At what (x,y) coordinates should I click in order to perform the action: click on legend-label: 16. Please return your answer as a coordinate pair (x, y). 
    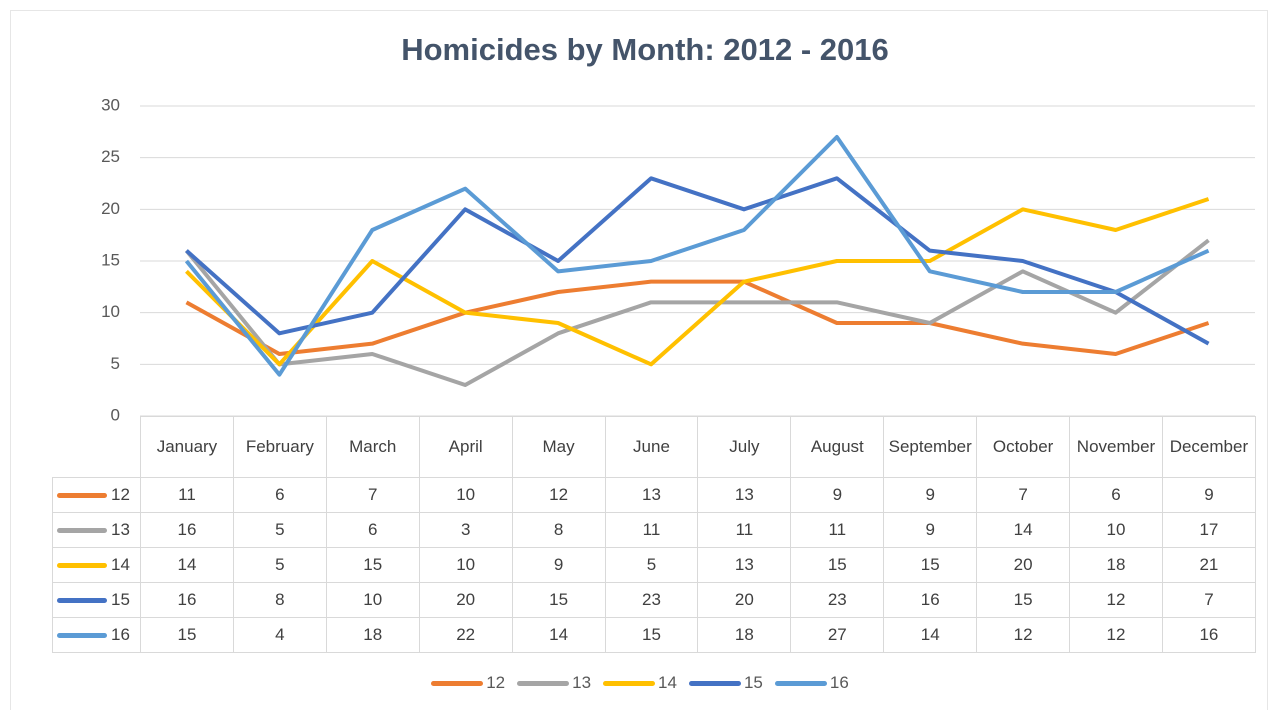
    Looking at the image, I should click on (839, 682).